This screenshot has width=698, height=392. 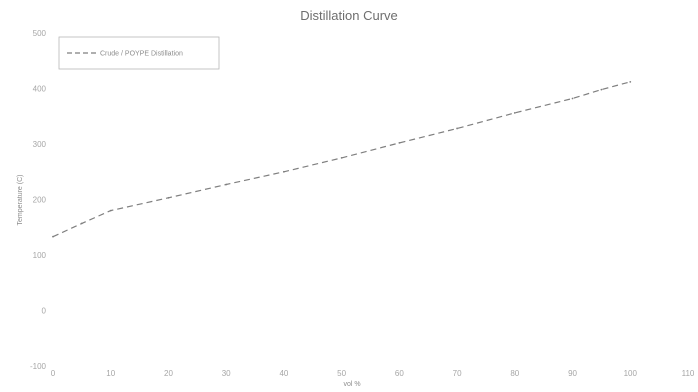 I want to click on x-tick-label: 90, so click(x=572, y=373).